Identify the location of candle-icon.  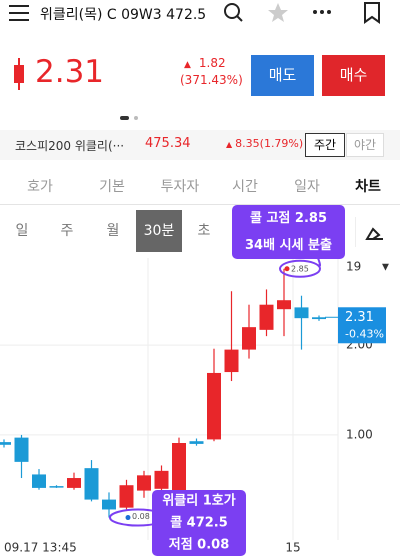
(19, 74).